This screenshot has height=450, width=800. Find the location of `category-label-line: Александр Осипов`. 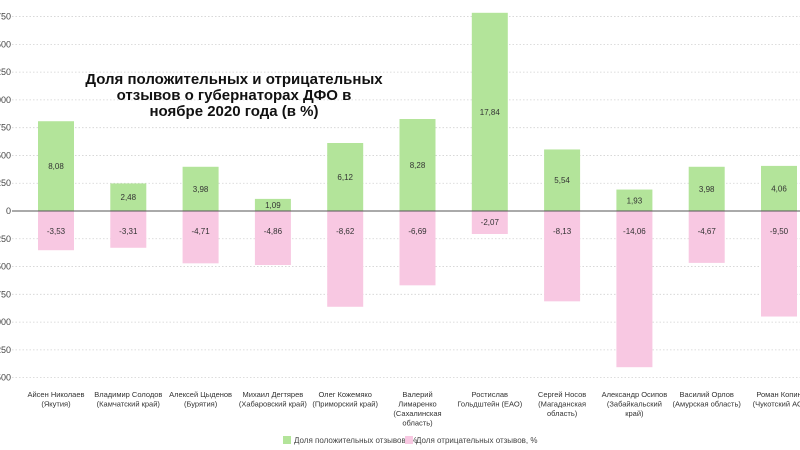

category-label-line: Александр Осипов is located at coordinates (635, 394).